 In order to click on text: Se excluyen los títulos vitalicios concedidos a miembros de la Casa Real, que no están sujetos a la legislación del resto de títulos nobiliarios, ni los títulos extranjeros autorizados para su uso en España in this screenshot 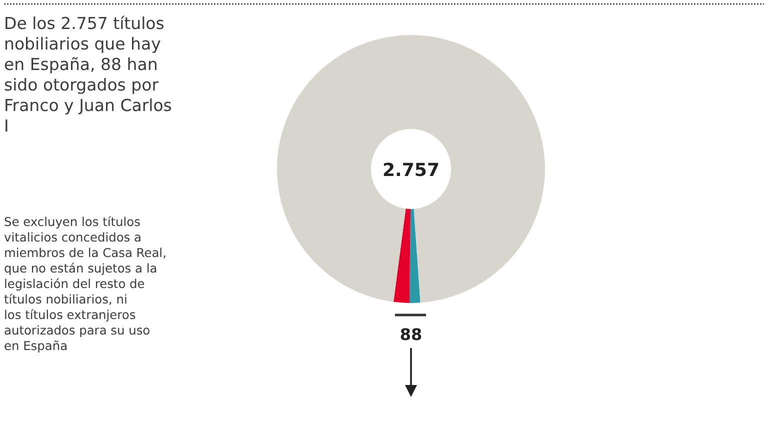, I will do `click(85, 284)`.